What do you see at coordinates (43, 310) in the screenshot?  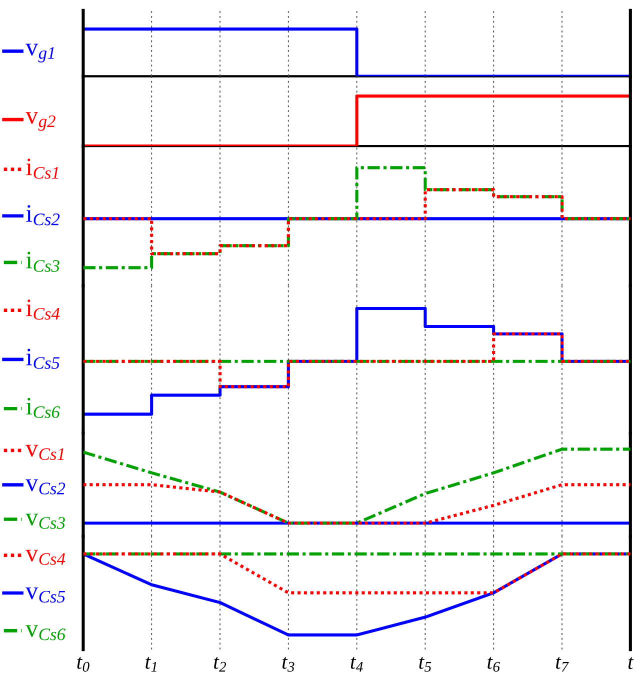 I see `series-label: i$_{Cs4}$` at bounding box center [43, 310].